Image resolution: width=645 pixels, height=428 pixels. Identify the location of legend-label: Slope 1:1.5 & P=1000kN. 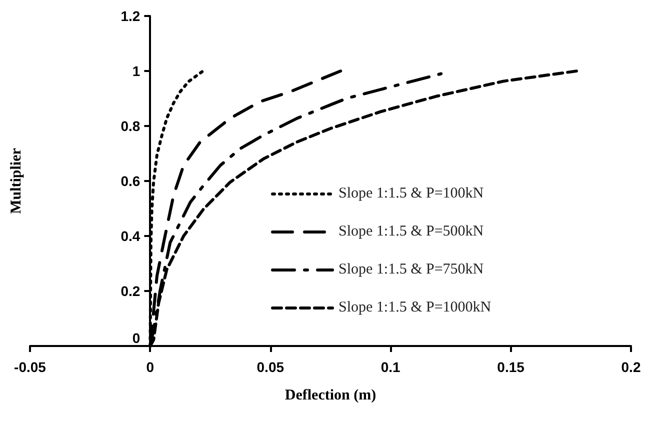
(415, 308).